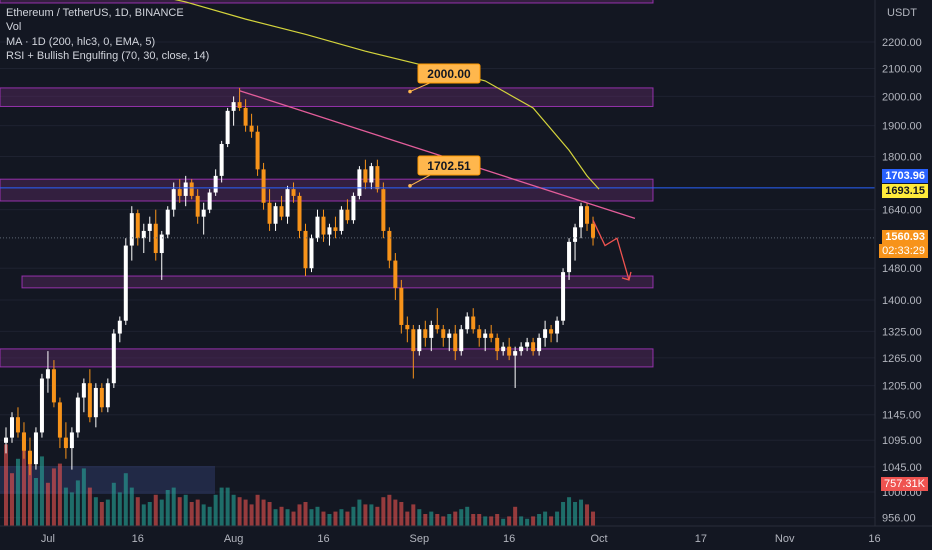  I want to click on price-tick-label: 1640.00, so click(902, 211).